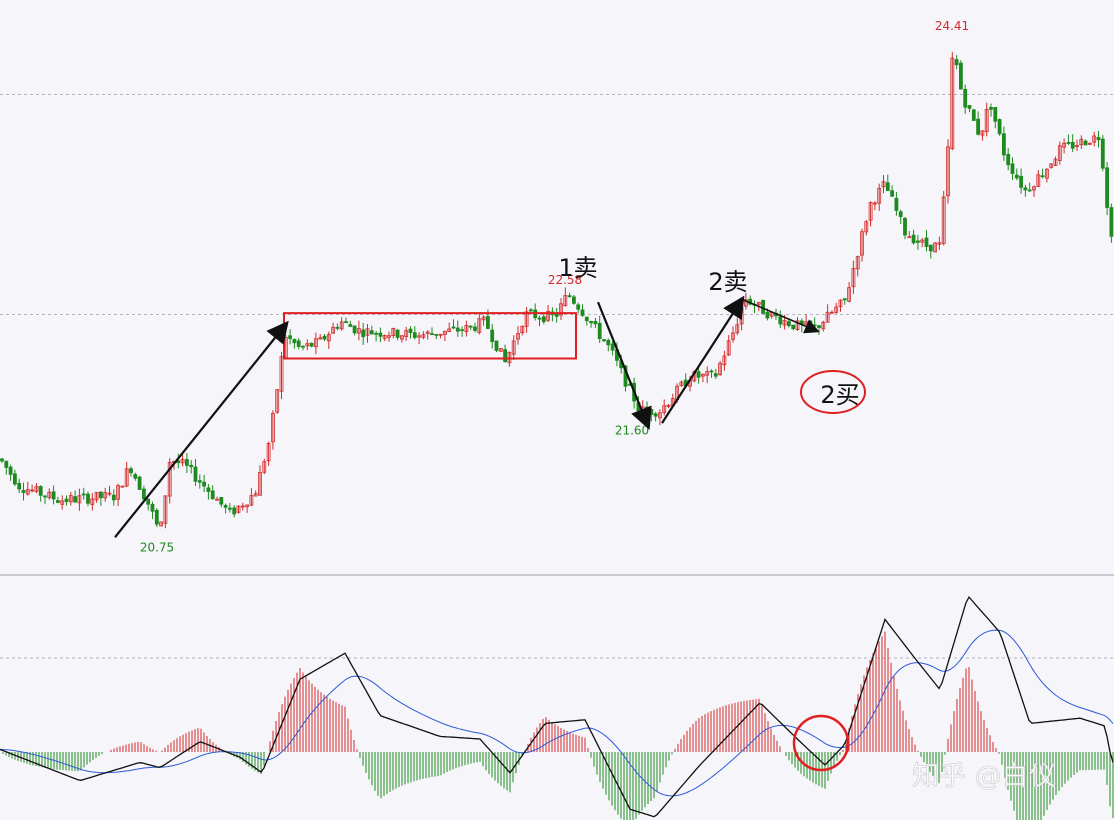 The image size is (1114, 820). What do you see at coordinates (577, 268) in the screenshot?
I see `signal-label: 1卖` at bounding box center [577, 268].